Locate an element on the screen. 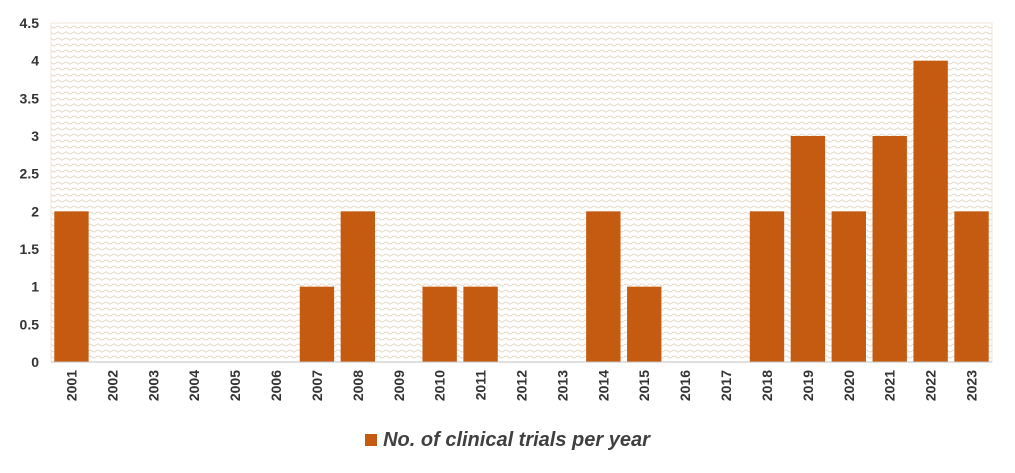 The height and width of the screenshot is (473, 1015). x-tick-label: 2023 is located at coordinates (972, 385).